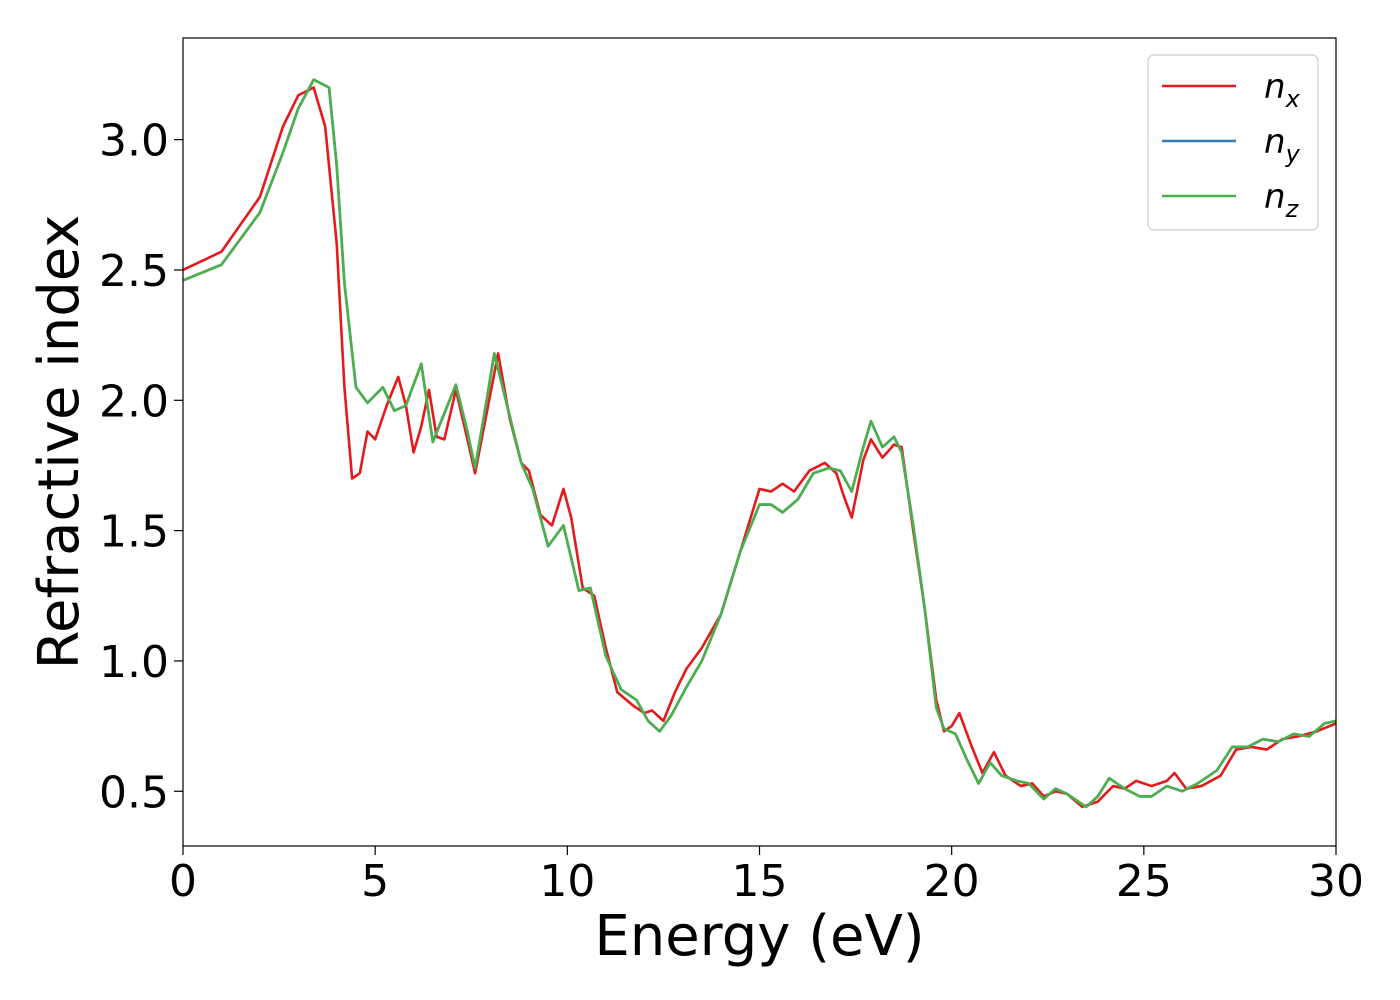 The height and width of the screenshot is (1000, 1400). Describe the element at coordinates (134, 141) in the screenshot. I see `y-tick-label: 3.0` at that location.